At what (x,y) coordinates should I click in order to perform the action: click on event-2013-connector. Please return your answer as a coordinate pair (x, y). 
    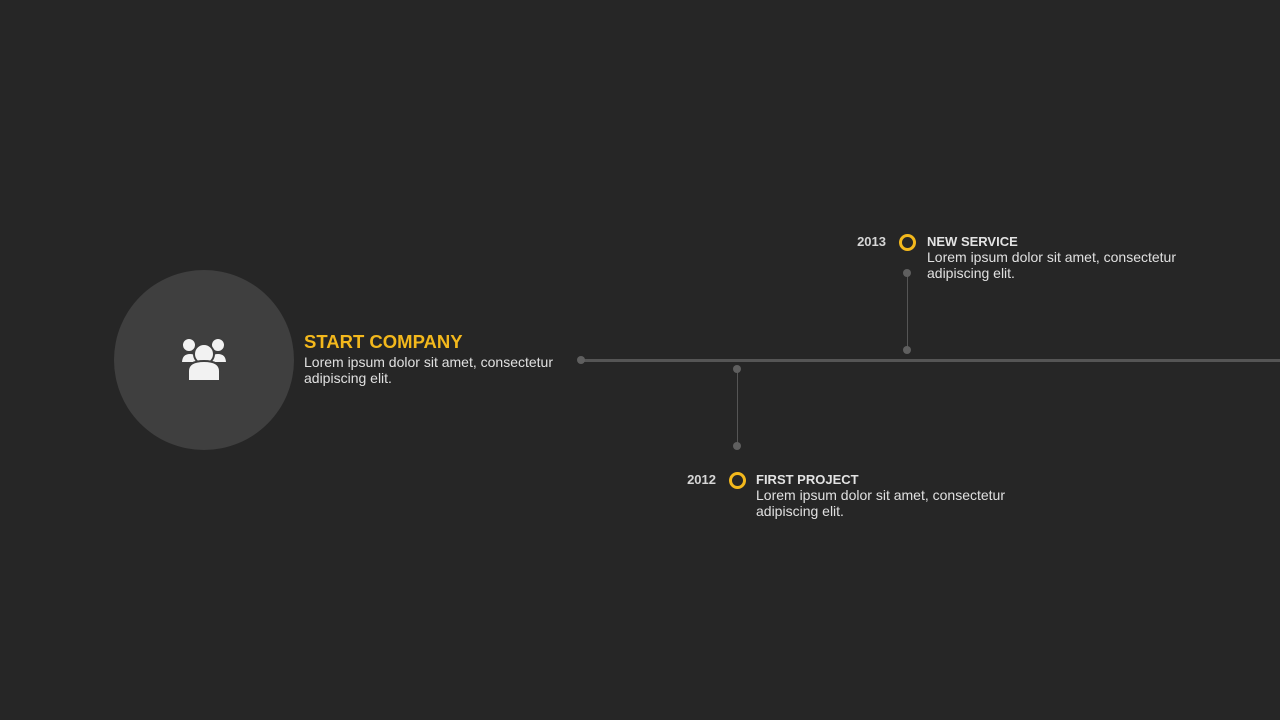
    Looking at the image, I should click on (907, 311).